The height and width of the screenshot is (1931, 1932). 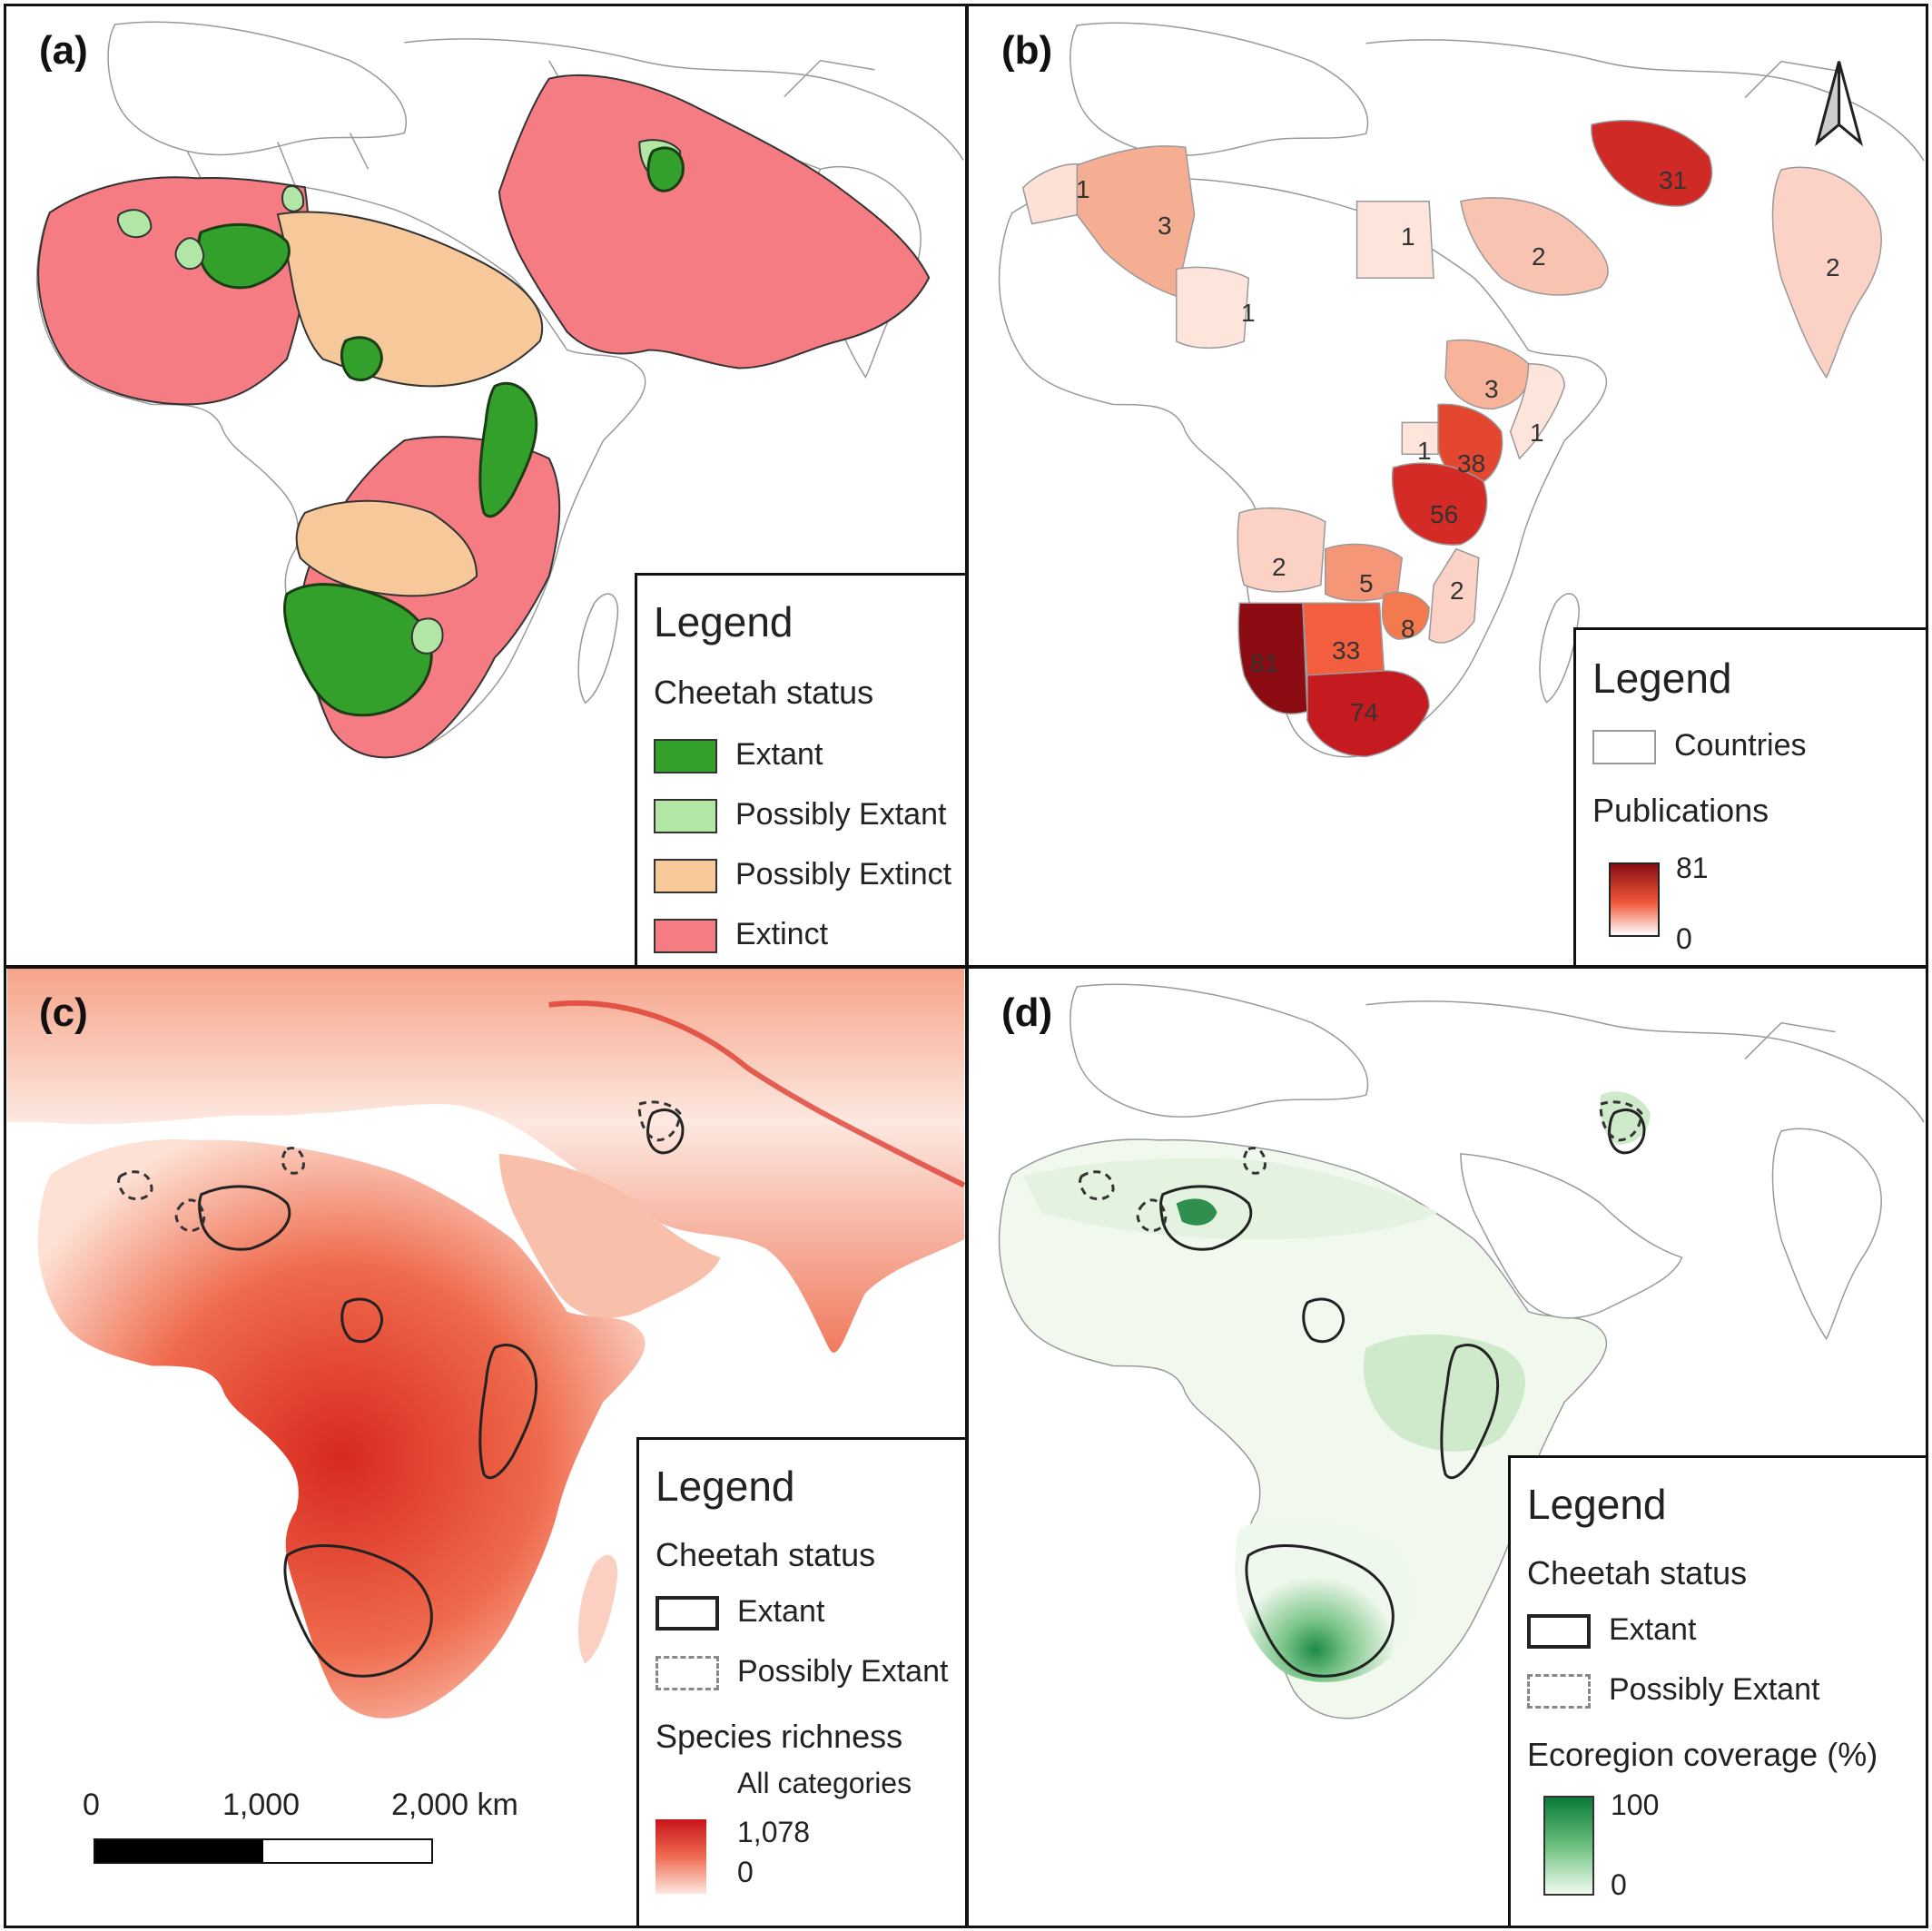 What do you see at coordinates (1083, 189) in the screenshot?
I see `country-value-morocco: 1` at bounding box center [1083, 189].